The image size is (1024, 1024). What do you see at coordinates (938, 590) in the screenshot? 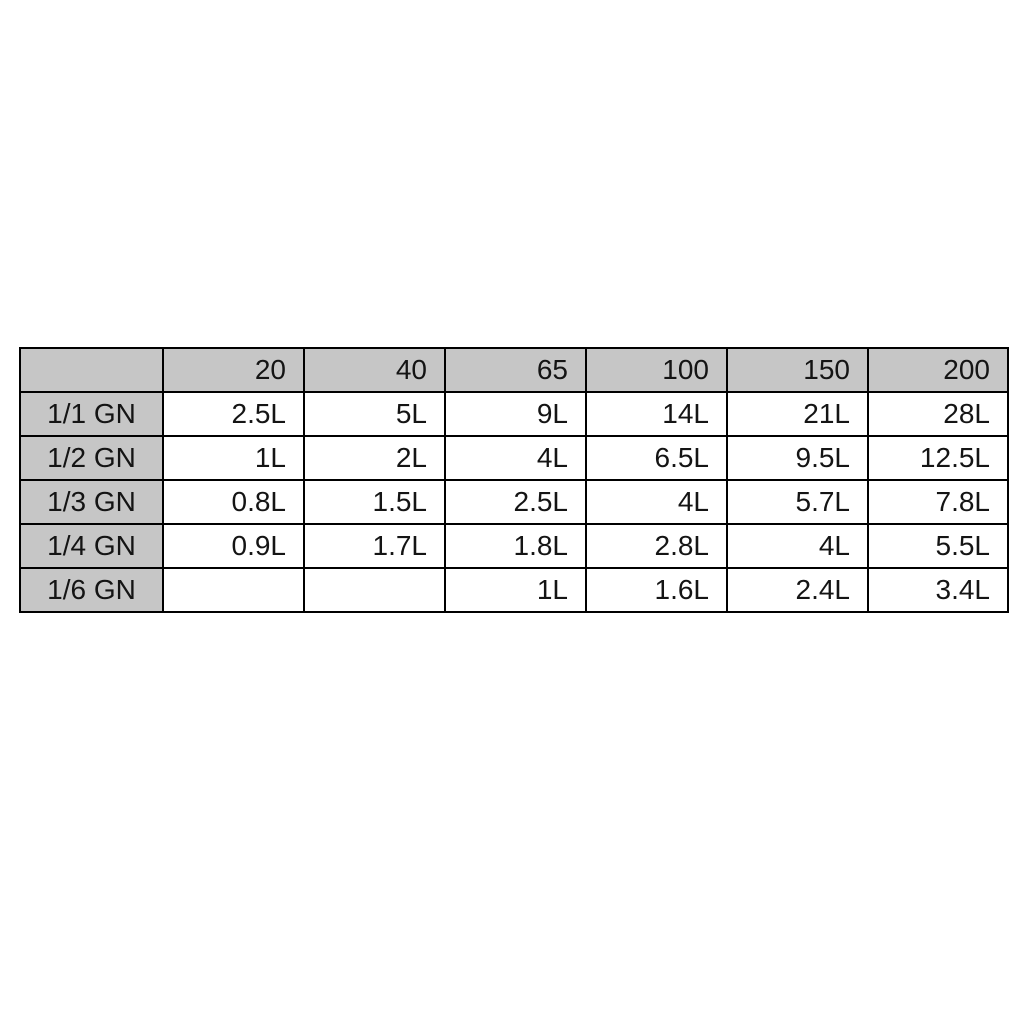
I see `volume-cell: 3.4L` at bounding box center [938, 590].